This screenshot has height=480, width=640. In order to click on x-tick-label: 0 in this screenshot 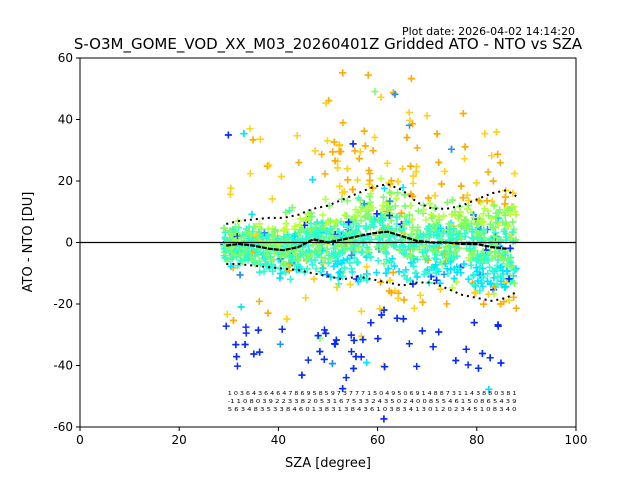, I will do `click(80, 440)`.